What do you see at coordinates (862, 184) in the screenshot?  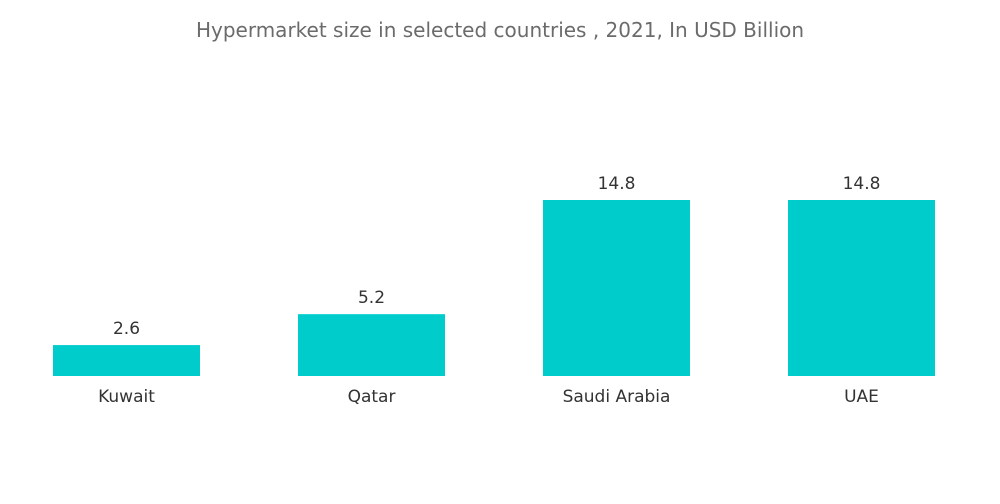 I see `value-label-uae: 14.8` at bounding box center [862, 184].